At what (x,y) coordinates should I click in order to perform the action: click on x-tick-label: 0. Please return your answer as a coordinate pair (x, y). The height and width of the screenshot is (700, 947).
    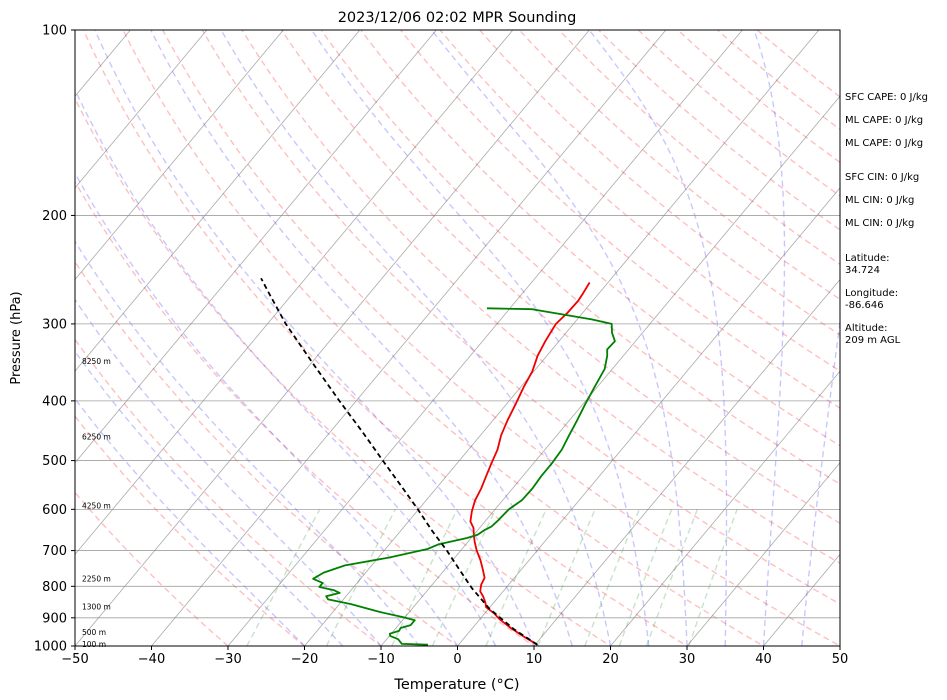
    Looking at the image, I should click on (457, 659).